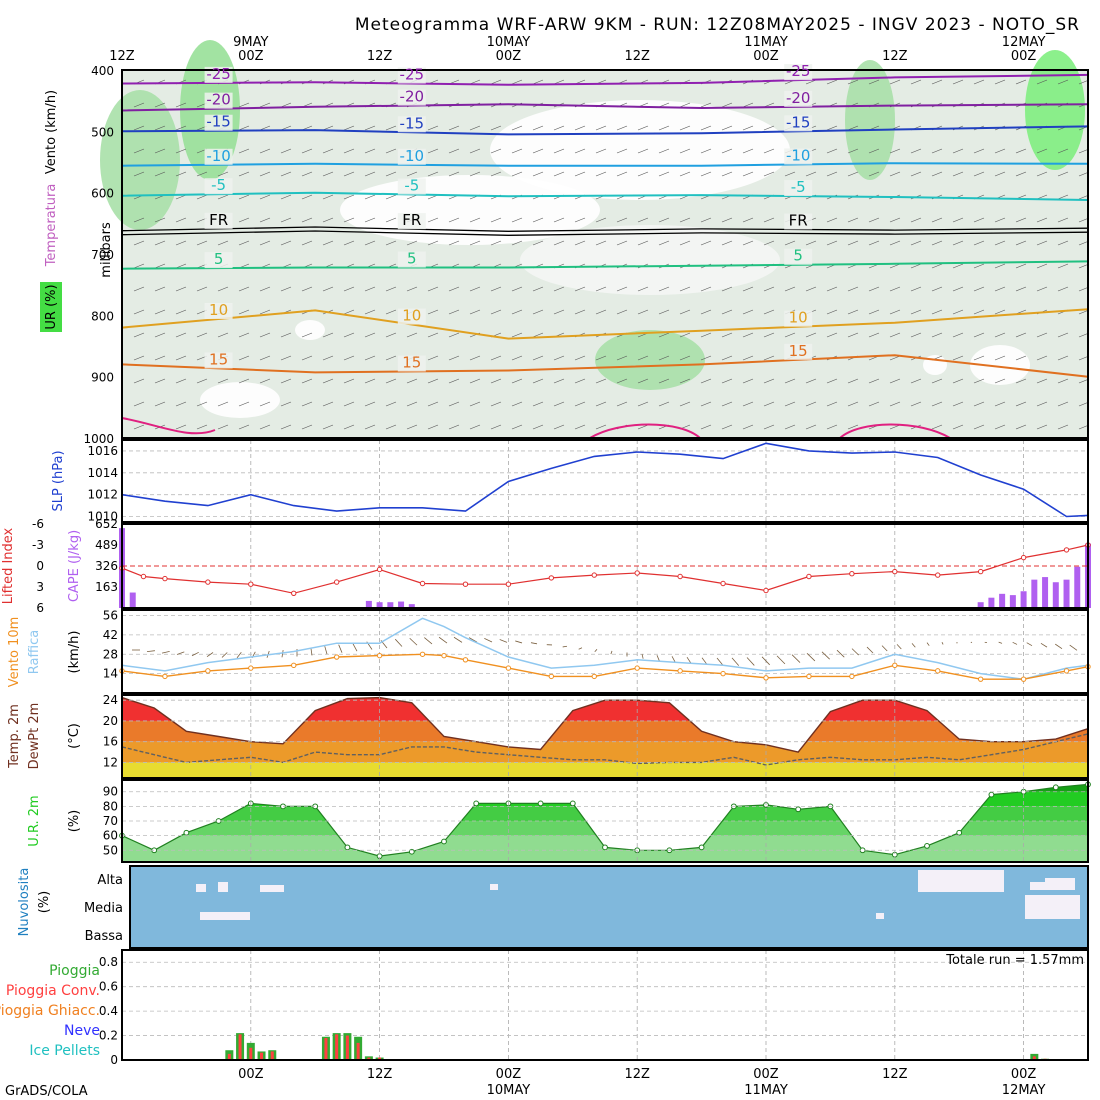  Describe the element at coordinates (110, 762) in the screenshot. I see `temperature-tick-label: 12` at that location.